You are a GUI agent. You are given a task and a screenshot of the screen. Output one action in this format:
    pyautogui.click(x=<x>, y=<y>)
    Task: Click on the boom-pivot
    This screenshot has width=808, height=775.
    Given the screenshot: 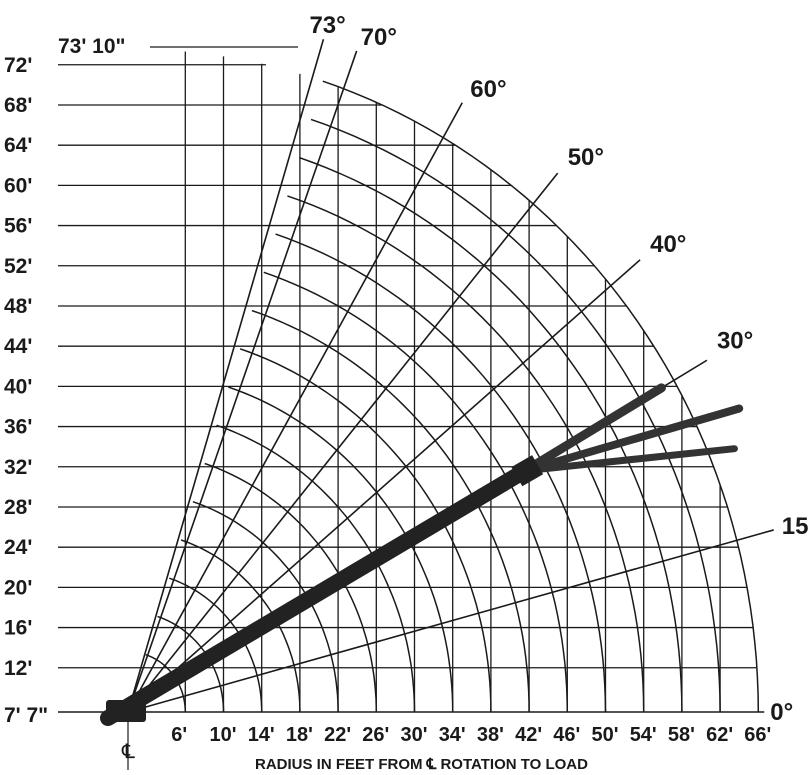 What is the action you would take?
    pyautogui.click(x=126, y=711)
    